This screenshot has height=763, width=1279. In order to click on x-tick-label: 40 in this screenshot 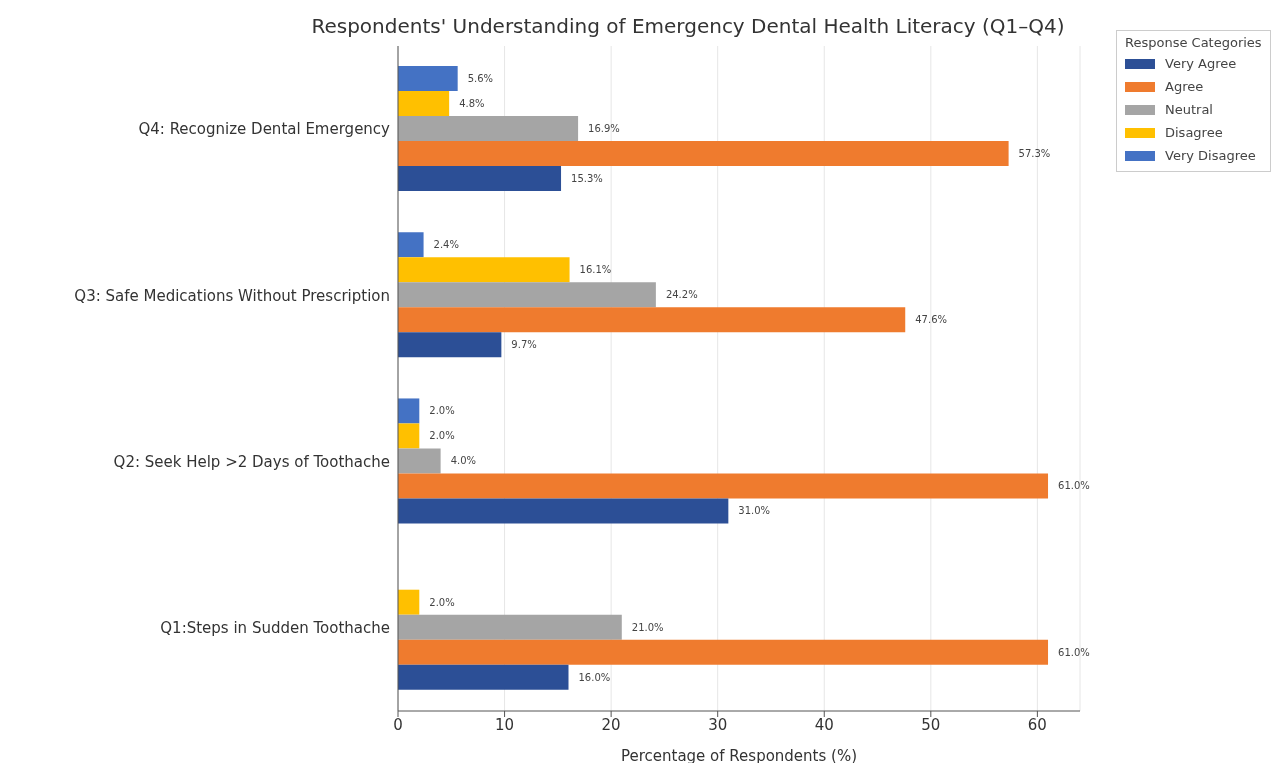, I will do `click(824, 724)`.